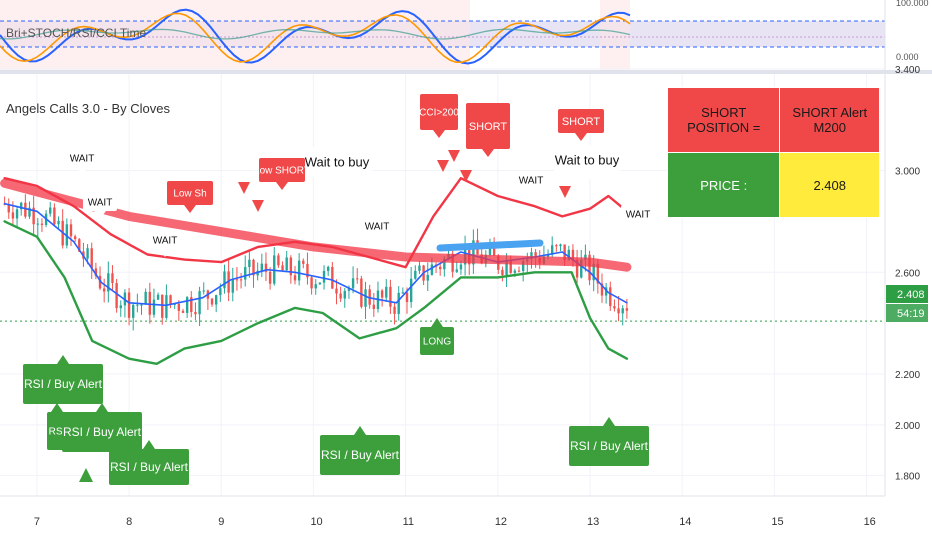 This screenshot has height=550, width=932. Describe the element at coordinates (777, 522) in the screenshot. I see `time-tick-label: 15` at that location.